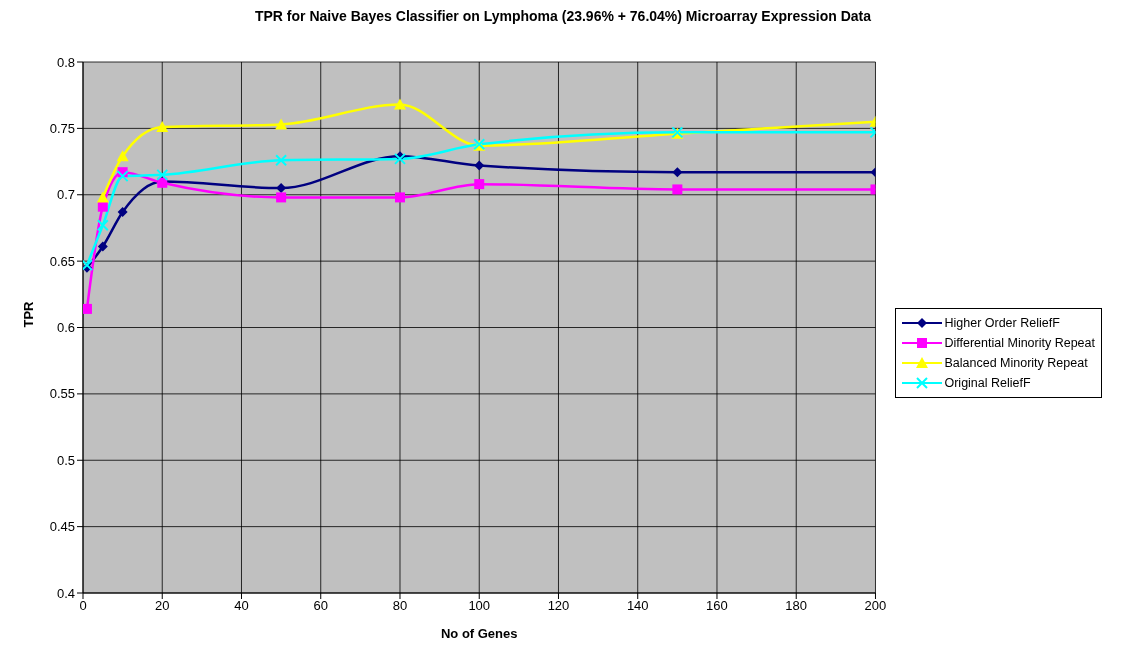 This screenshot has height=657, width=1128. I want to click on x-tick-label: 200, so click(875, 606).